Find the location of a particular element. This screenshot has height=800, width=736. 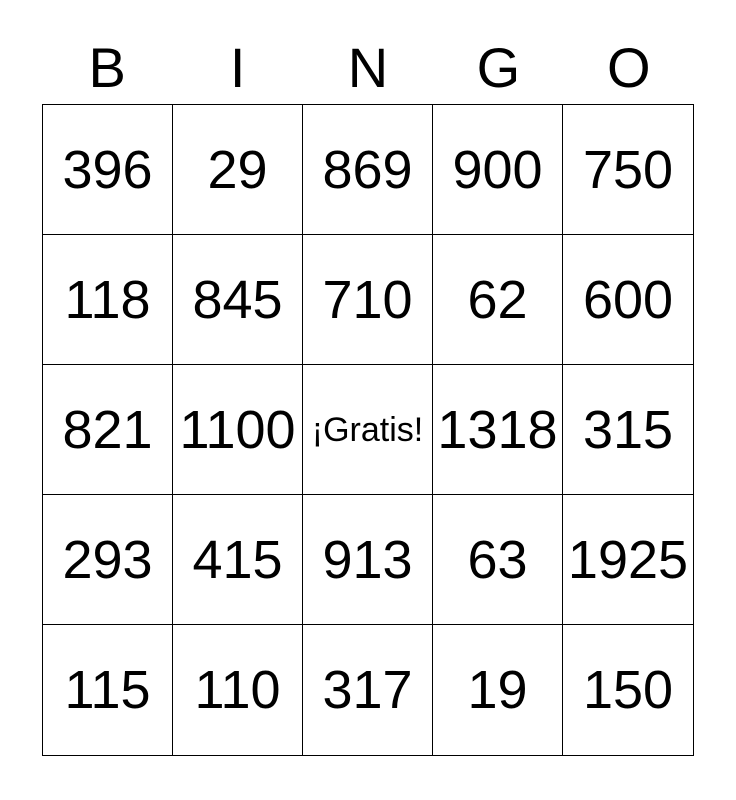

header-letter-o: O is located at coordinates (629, 67).